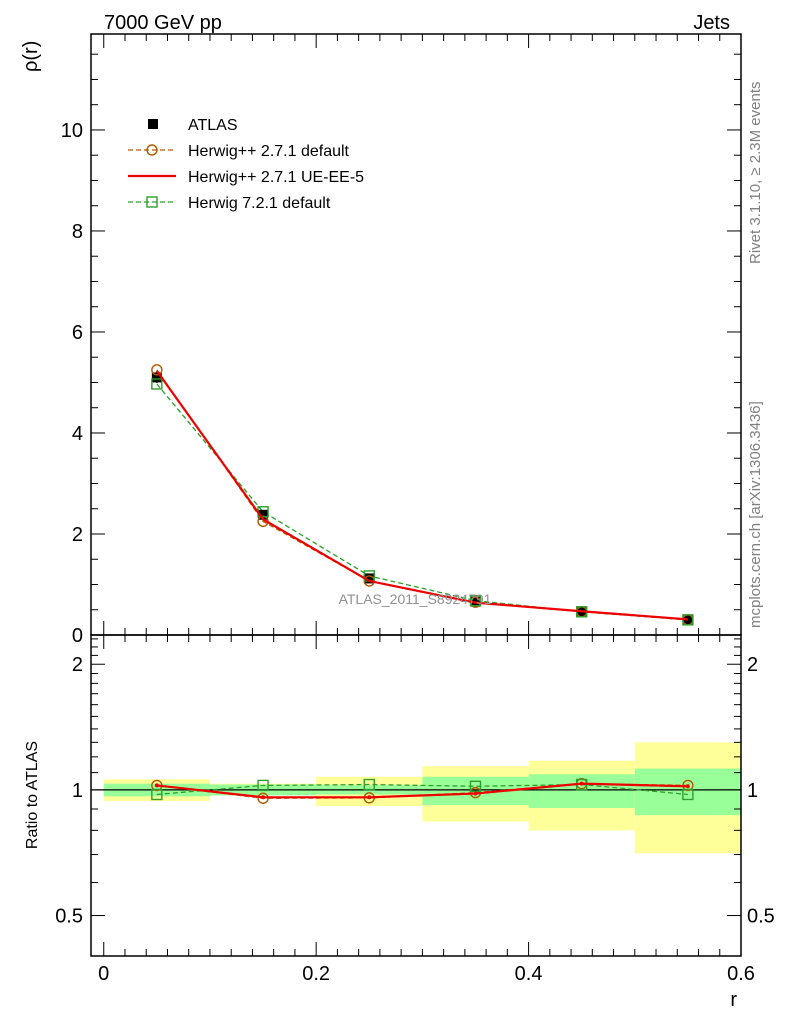 Image resolution: width=786 pixels, height=1024 pixels. Describe the element at coordinates (269, 151) in the screenshot. I see `legend-label-1: Herwig++ 2.7.1 default` at that location.